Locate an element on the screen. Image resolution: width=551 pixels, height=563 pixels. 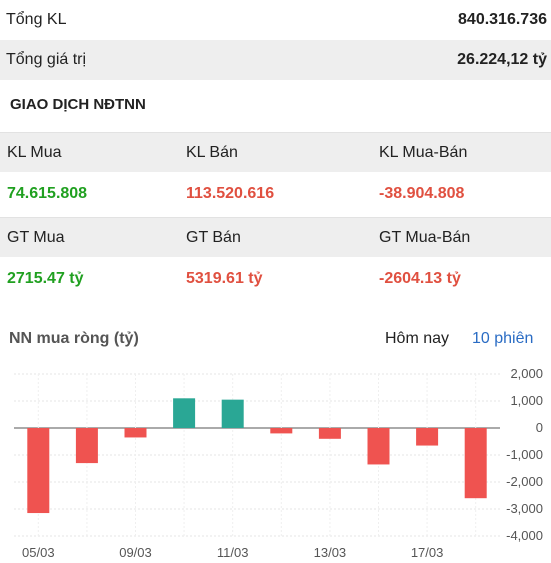
gt-ban-label: GT Bán is located at coordinates (213, 237).